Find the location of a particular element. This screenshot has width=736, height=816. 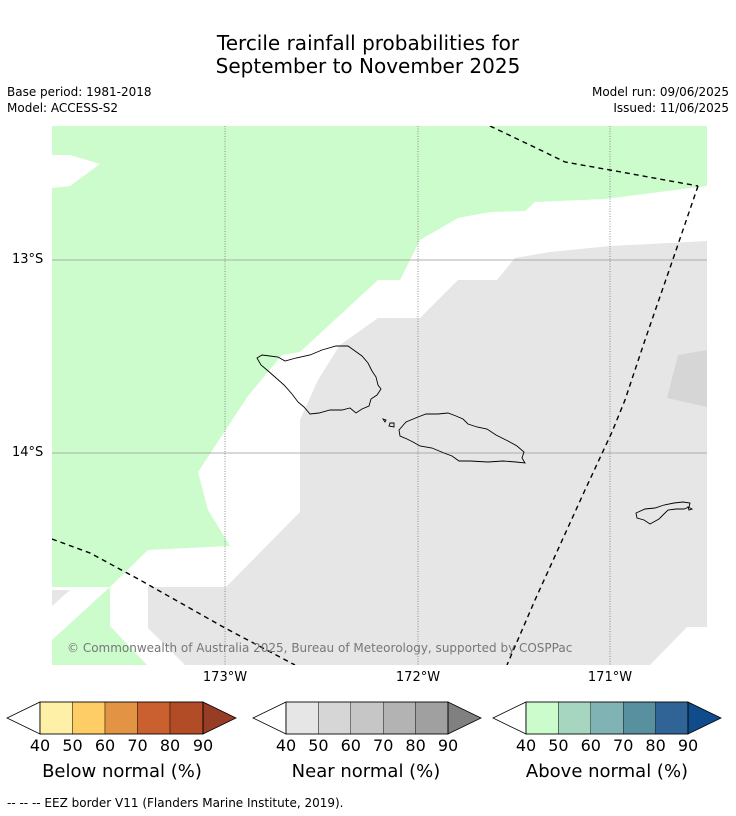

chart-title-line2: September to November 2025 is located at coordinates (368, 66).